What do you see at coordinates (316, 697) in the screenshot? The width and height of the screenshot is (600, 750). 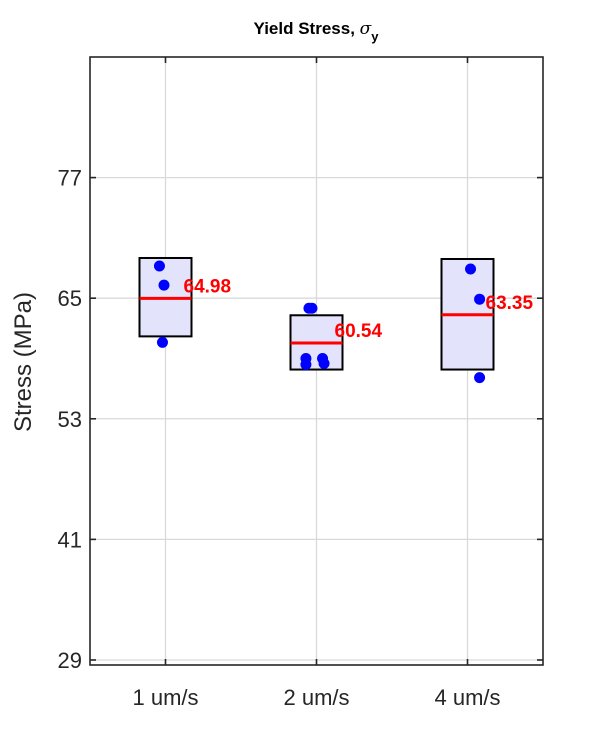 I see `x-tick-label: 2 um/s` at bounding box center [316, 697].